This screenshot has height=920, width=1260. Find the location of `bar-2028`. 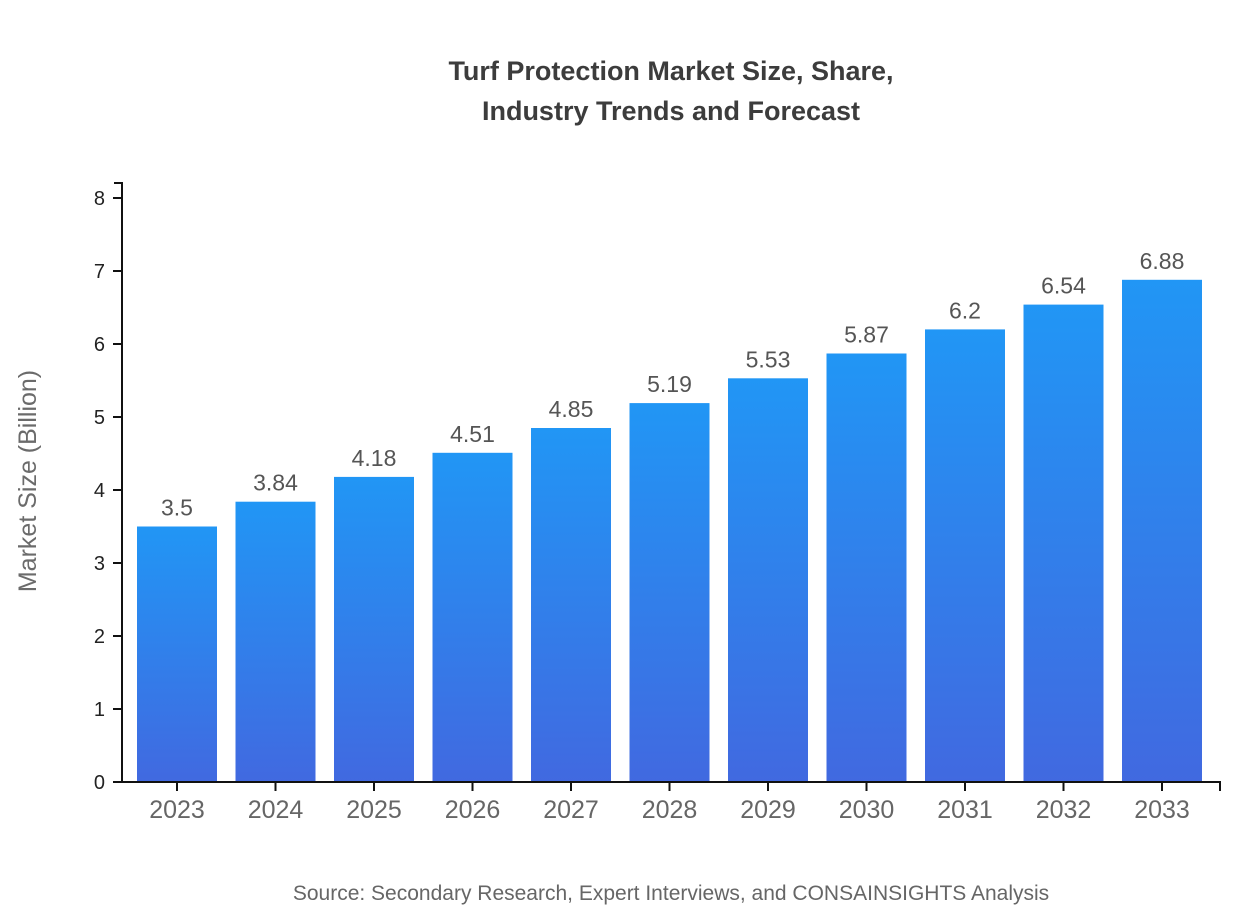

bar-2028 is located at coordinates (669, 592).